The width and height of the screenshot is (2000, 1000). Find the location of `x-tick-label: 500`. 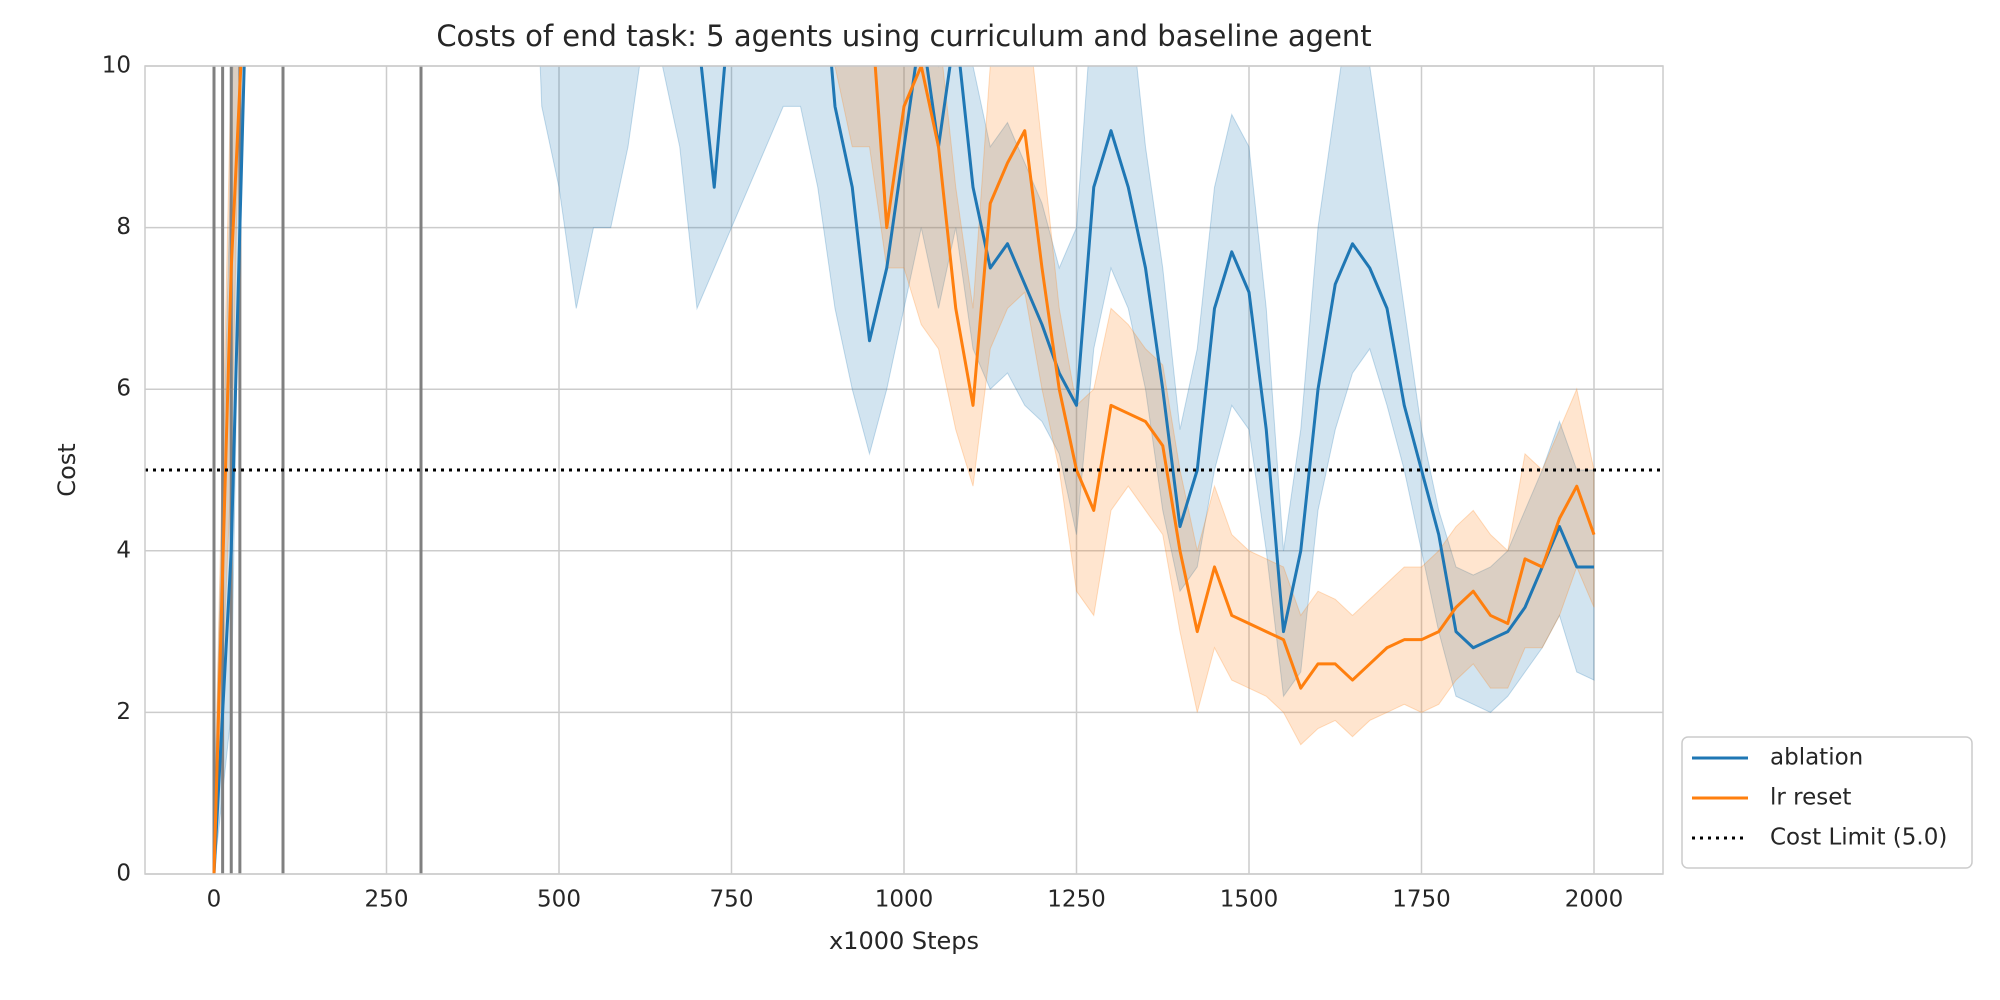

x-tick-label: 500 is located at coordinates (559, 900).